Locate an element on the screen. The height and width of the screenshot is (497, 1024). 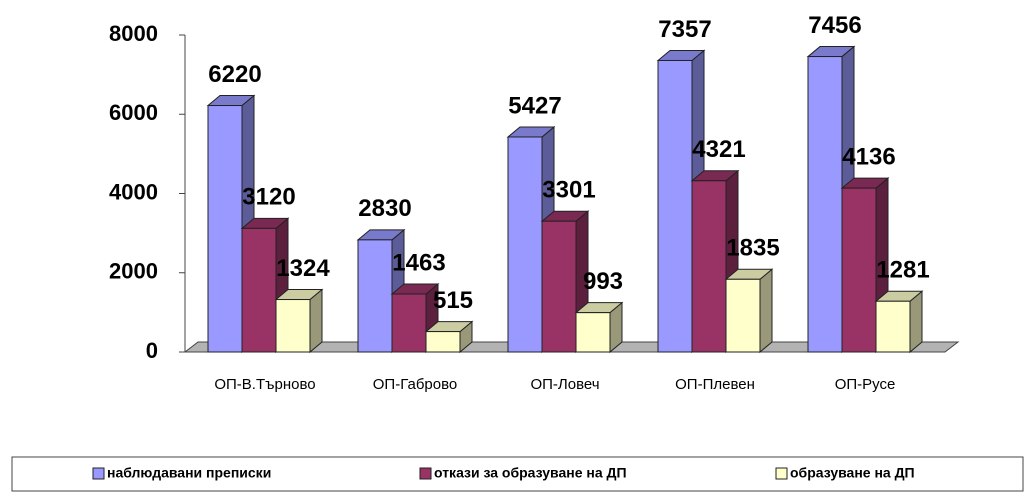
data-label: 2830 is located at coordinates (384, 208).